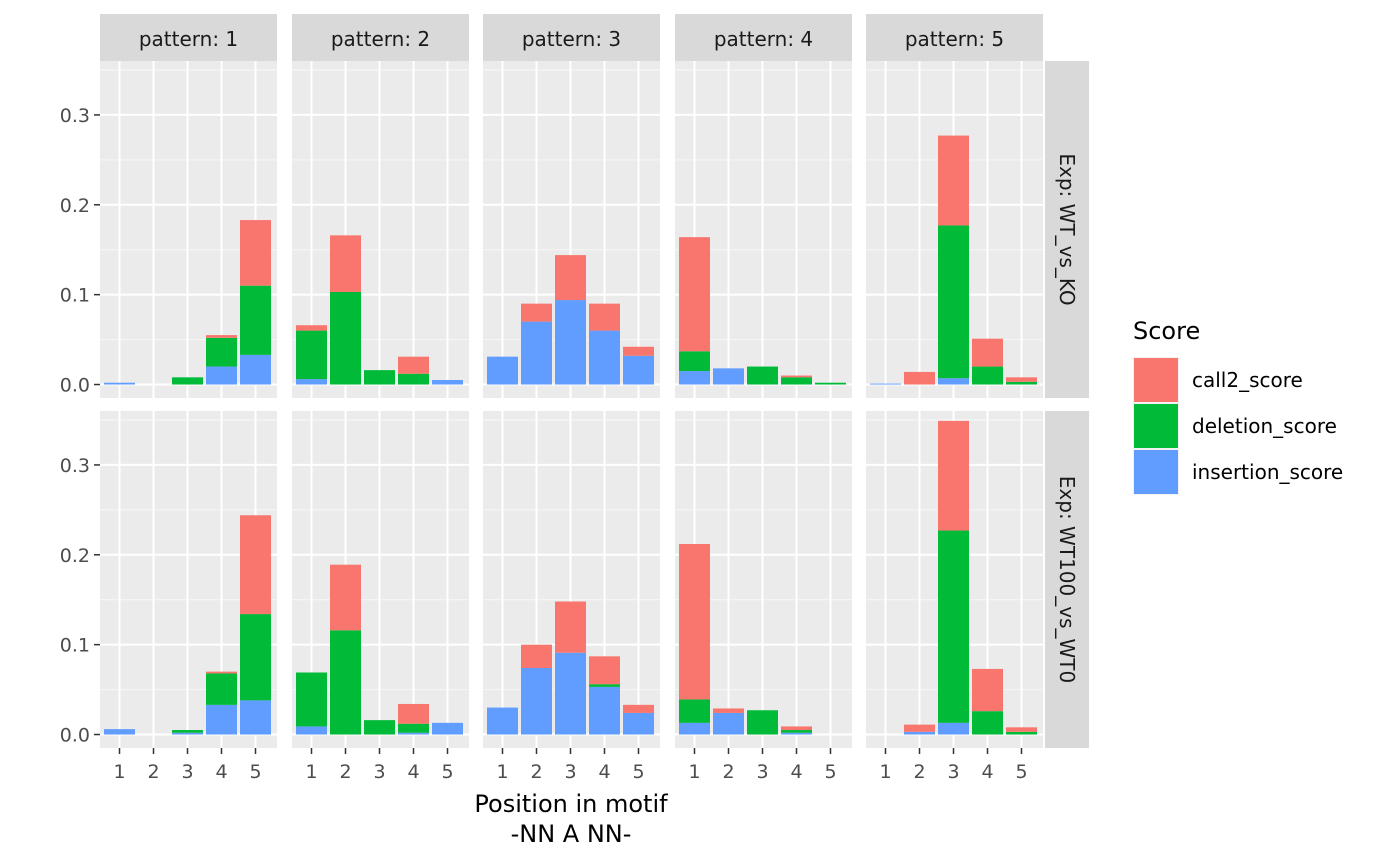 This screenshot has height=865, width=1400. I want to click on facet-strip-label: pattern: 3, so click(571, 39).